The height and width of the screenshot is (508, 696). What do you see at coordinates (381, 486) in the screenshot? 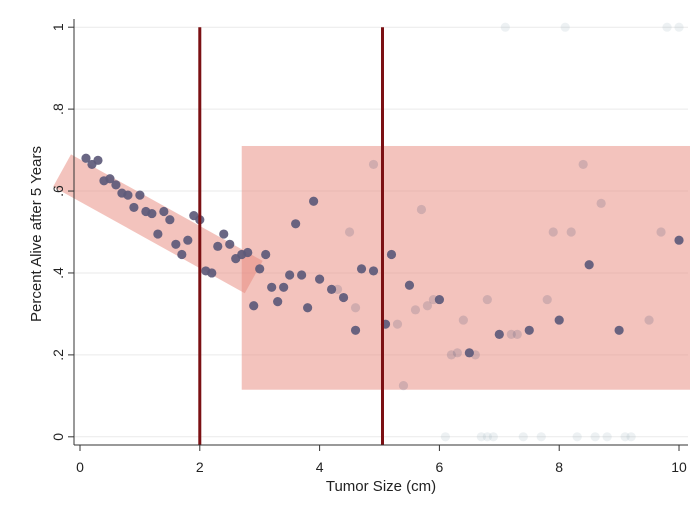
I see `x-axis-title: Tumor Size (cm)` at bounding box center [381, 486].